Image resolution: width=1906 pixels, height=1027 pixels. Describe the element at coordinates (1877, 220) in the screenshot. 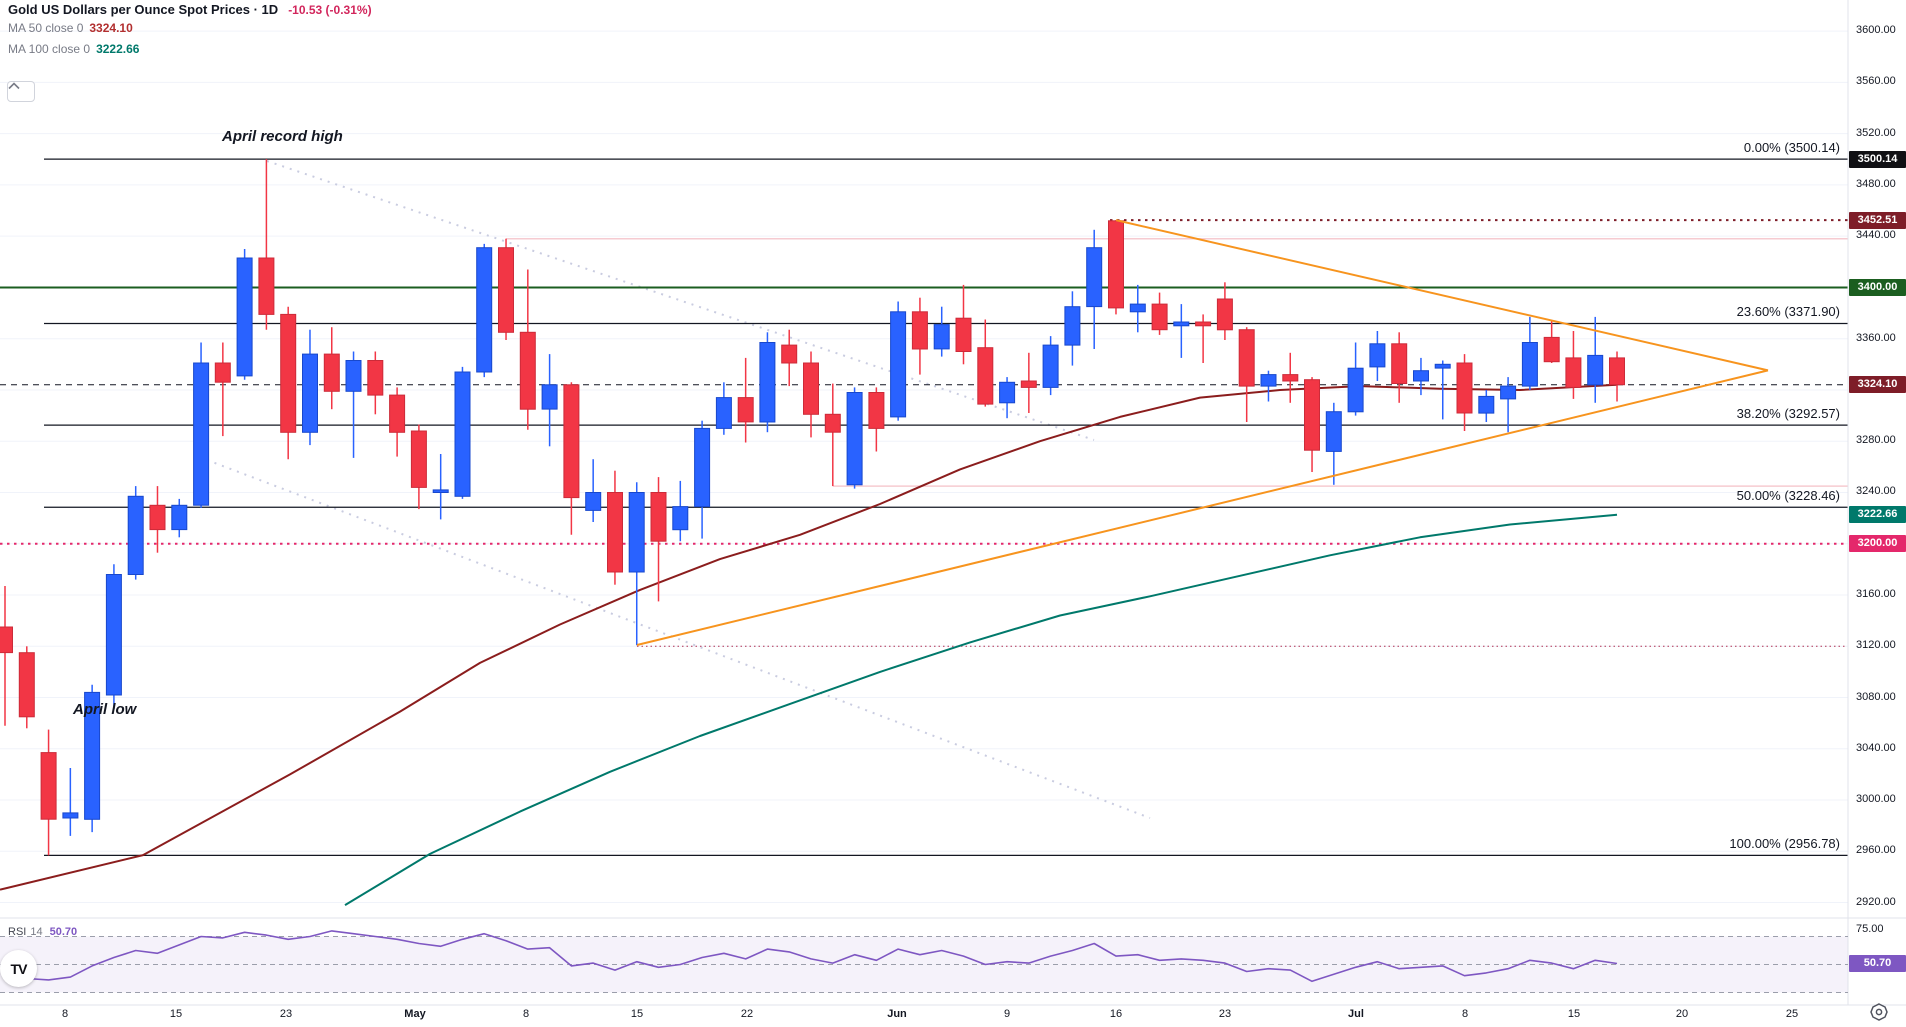

I see `price-axis-badge: 3452.51` at that location.